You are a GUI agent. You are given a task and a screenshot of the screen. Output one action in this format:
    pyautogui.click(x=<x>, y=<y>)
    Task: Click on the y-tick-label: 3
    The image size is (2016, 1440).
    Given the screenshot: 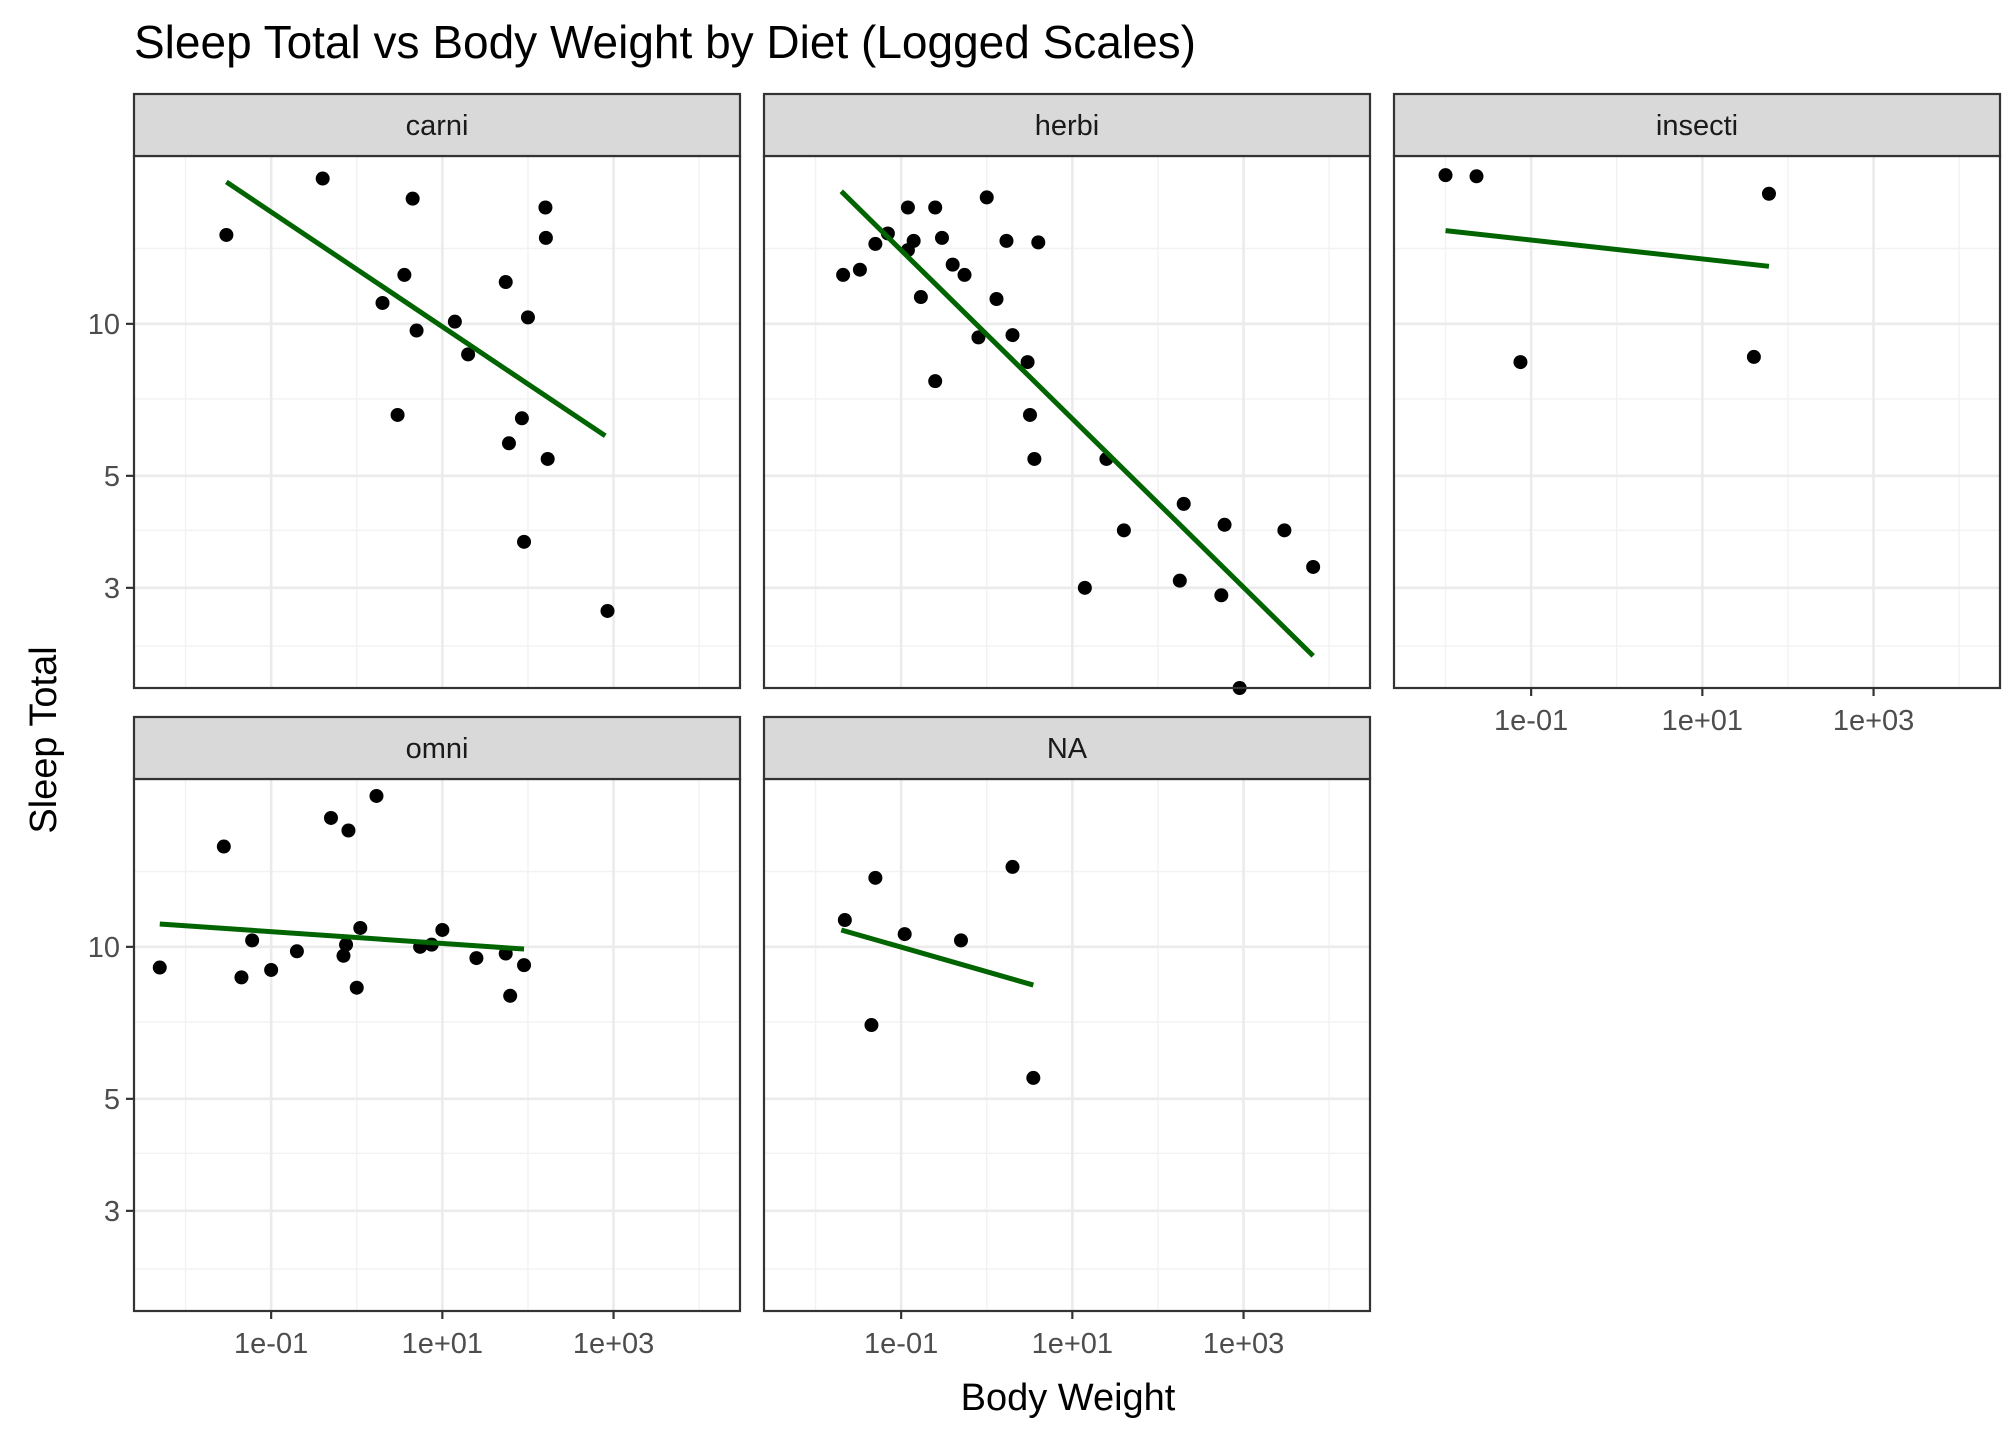 What is the action you would take?
    pyautogui.click(x=112, y=1212)
    